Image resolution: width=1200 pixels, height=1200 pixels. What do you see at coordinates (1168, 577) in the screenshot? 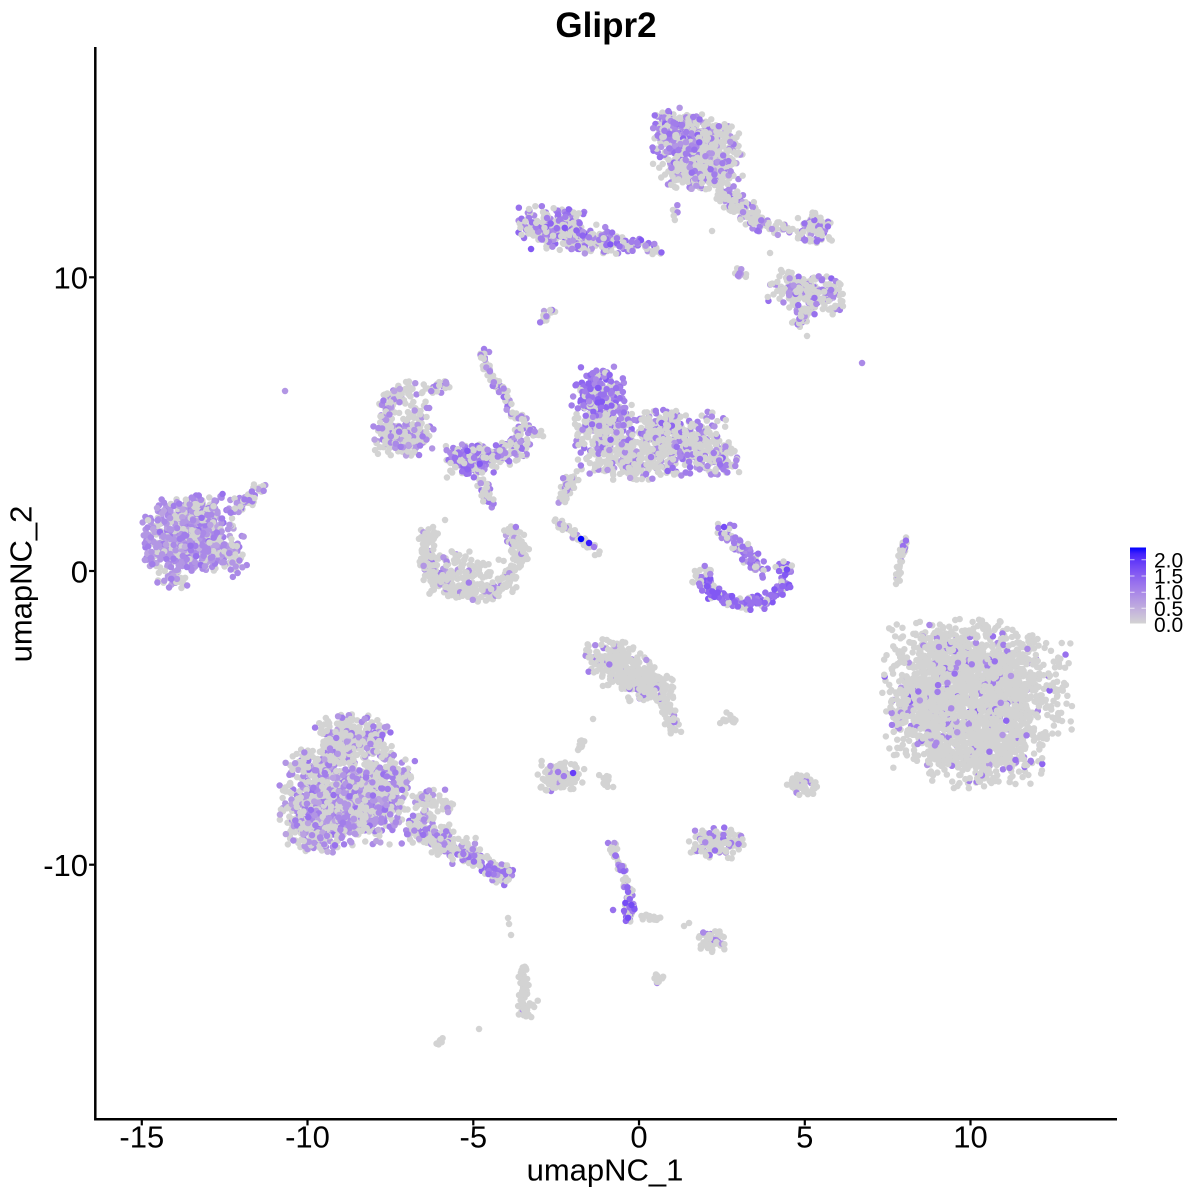
I see `svg-text: 1.5` at bounding box center [1168, 577].